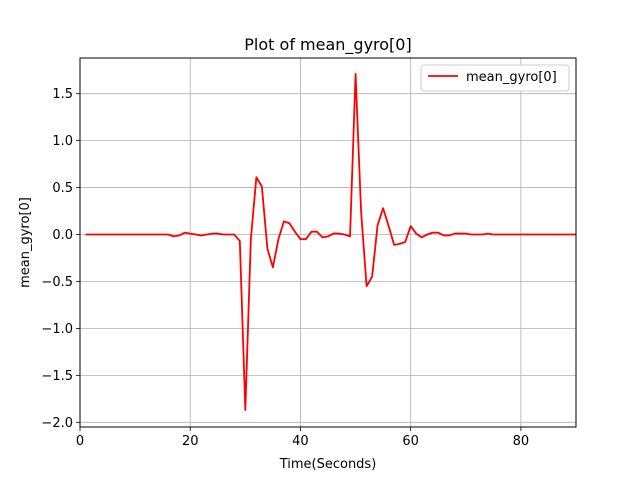  What do you see at coordinates (521, 441) in the screenshot?
I see `x-tick-label: 80` at bounding box center [521, 441].